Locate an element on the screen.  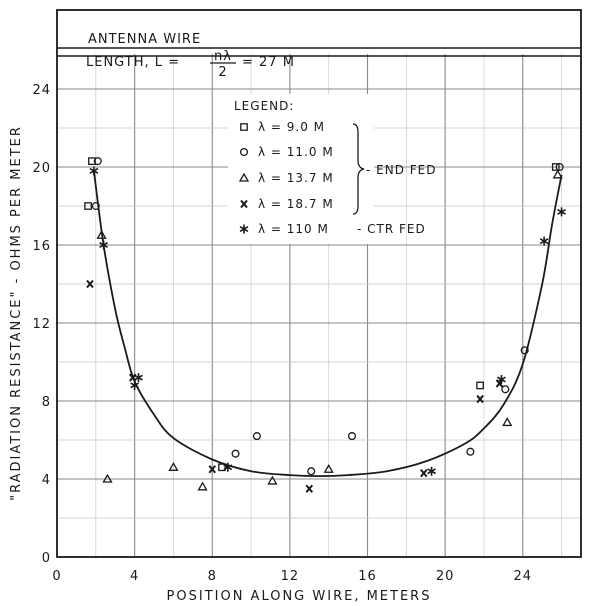
legend-marker-circle is located at coordinates (244, 152).